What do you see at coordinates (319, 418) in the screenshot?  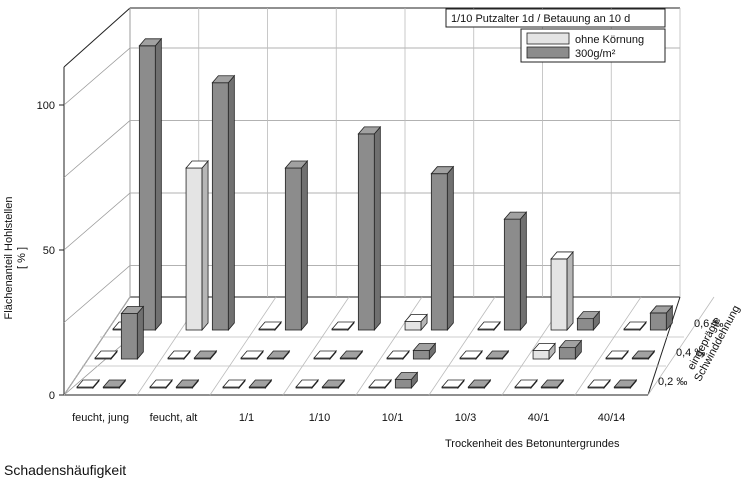 I see `x-tick-label: 1/10` at bounding box center [319, 418].